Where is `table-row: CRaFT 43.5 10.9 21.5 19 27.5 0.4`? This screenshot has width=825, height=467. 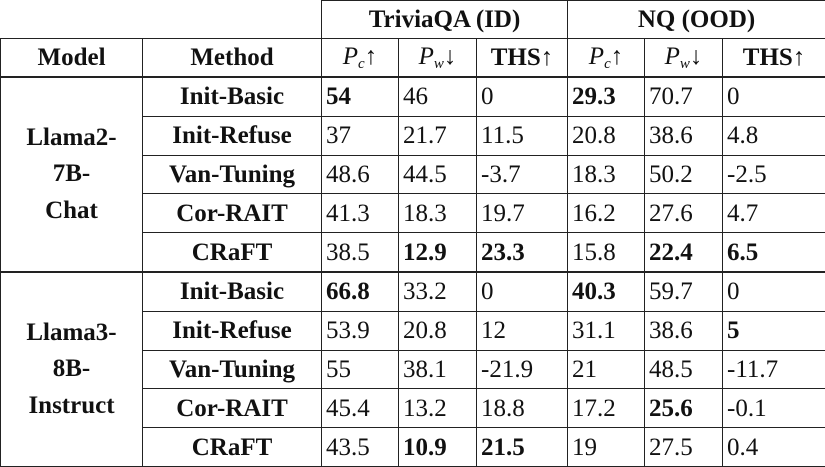 table-row: CRaFT 43.5 10.9 21.5 19 27.5 0.4 is located at coordinates (413, 447).